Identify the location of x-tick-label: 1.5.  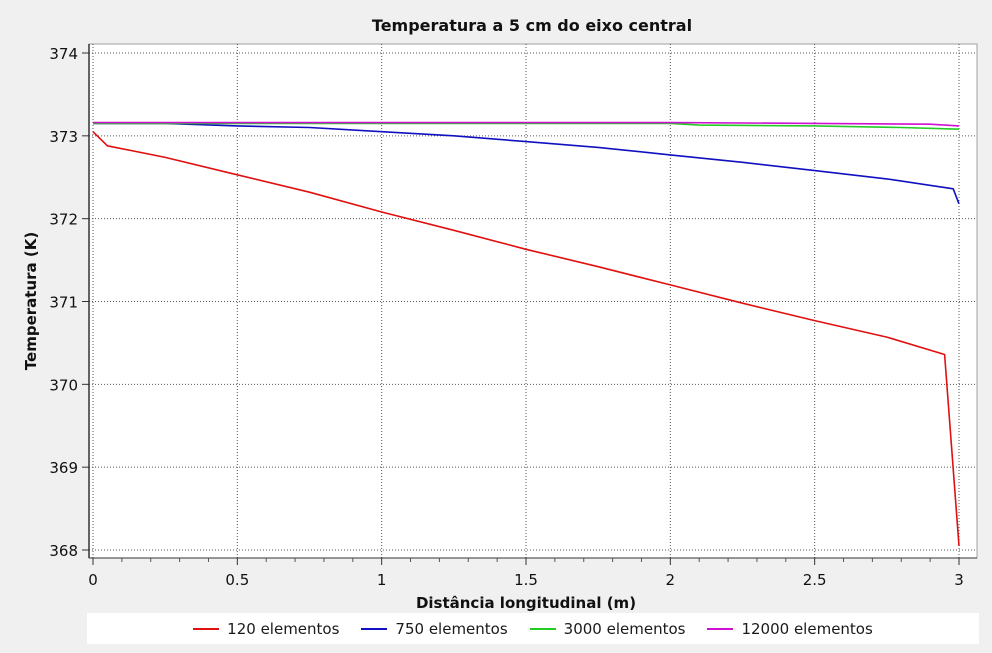
(526, 580).